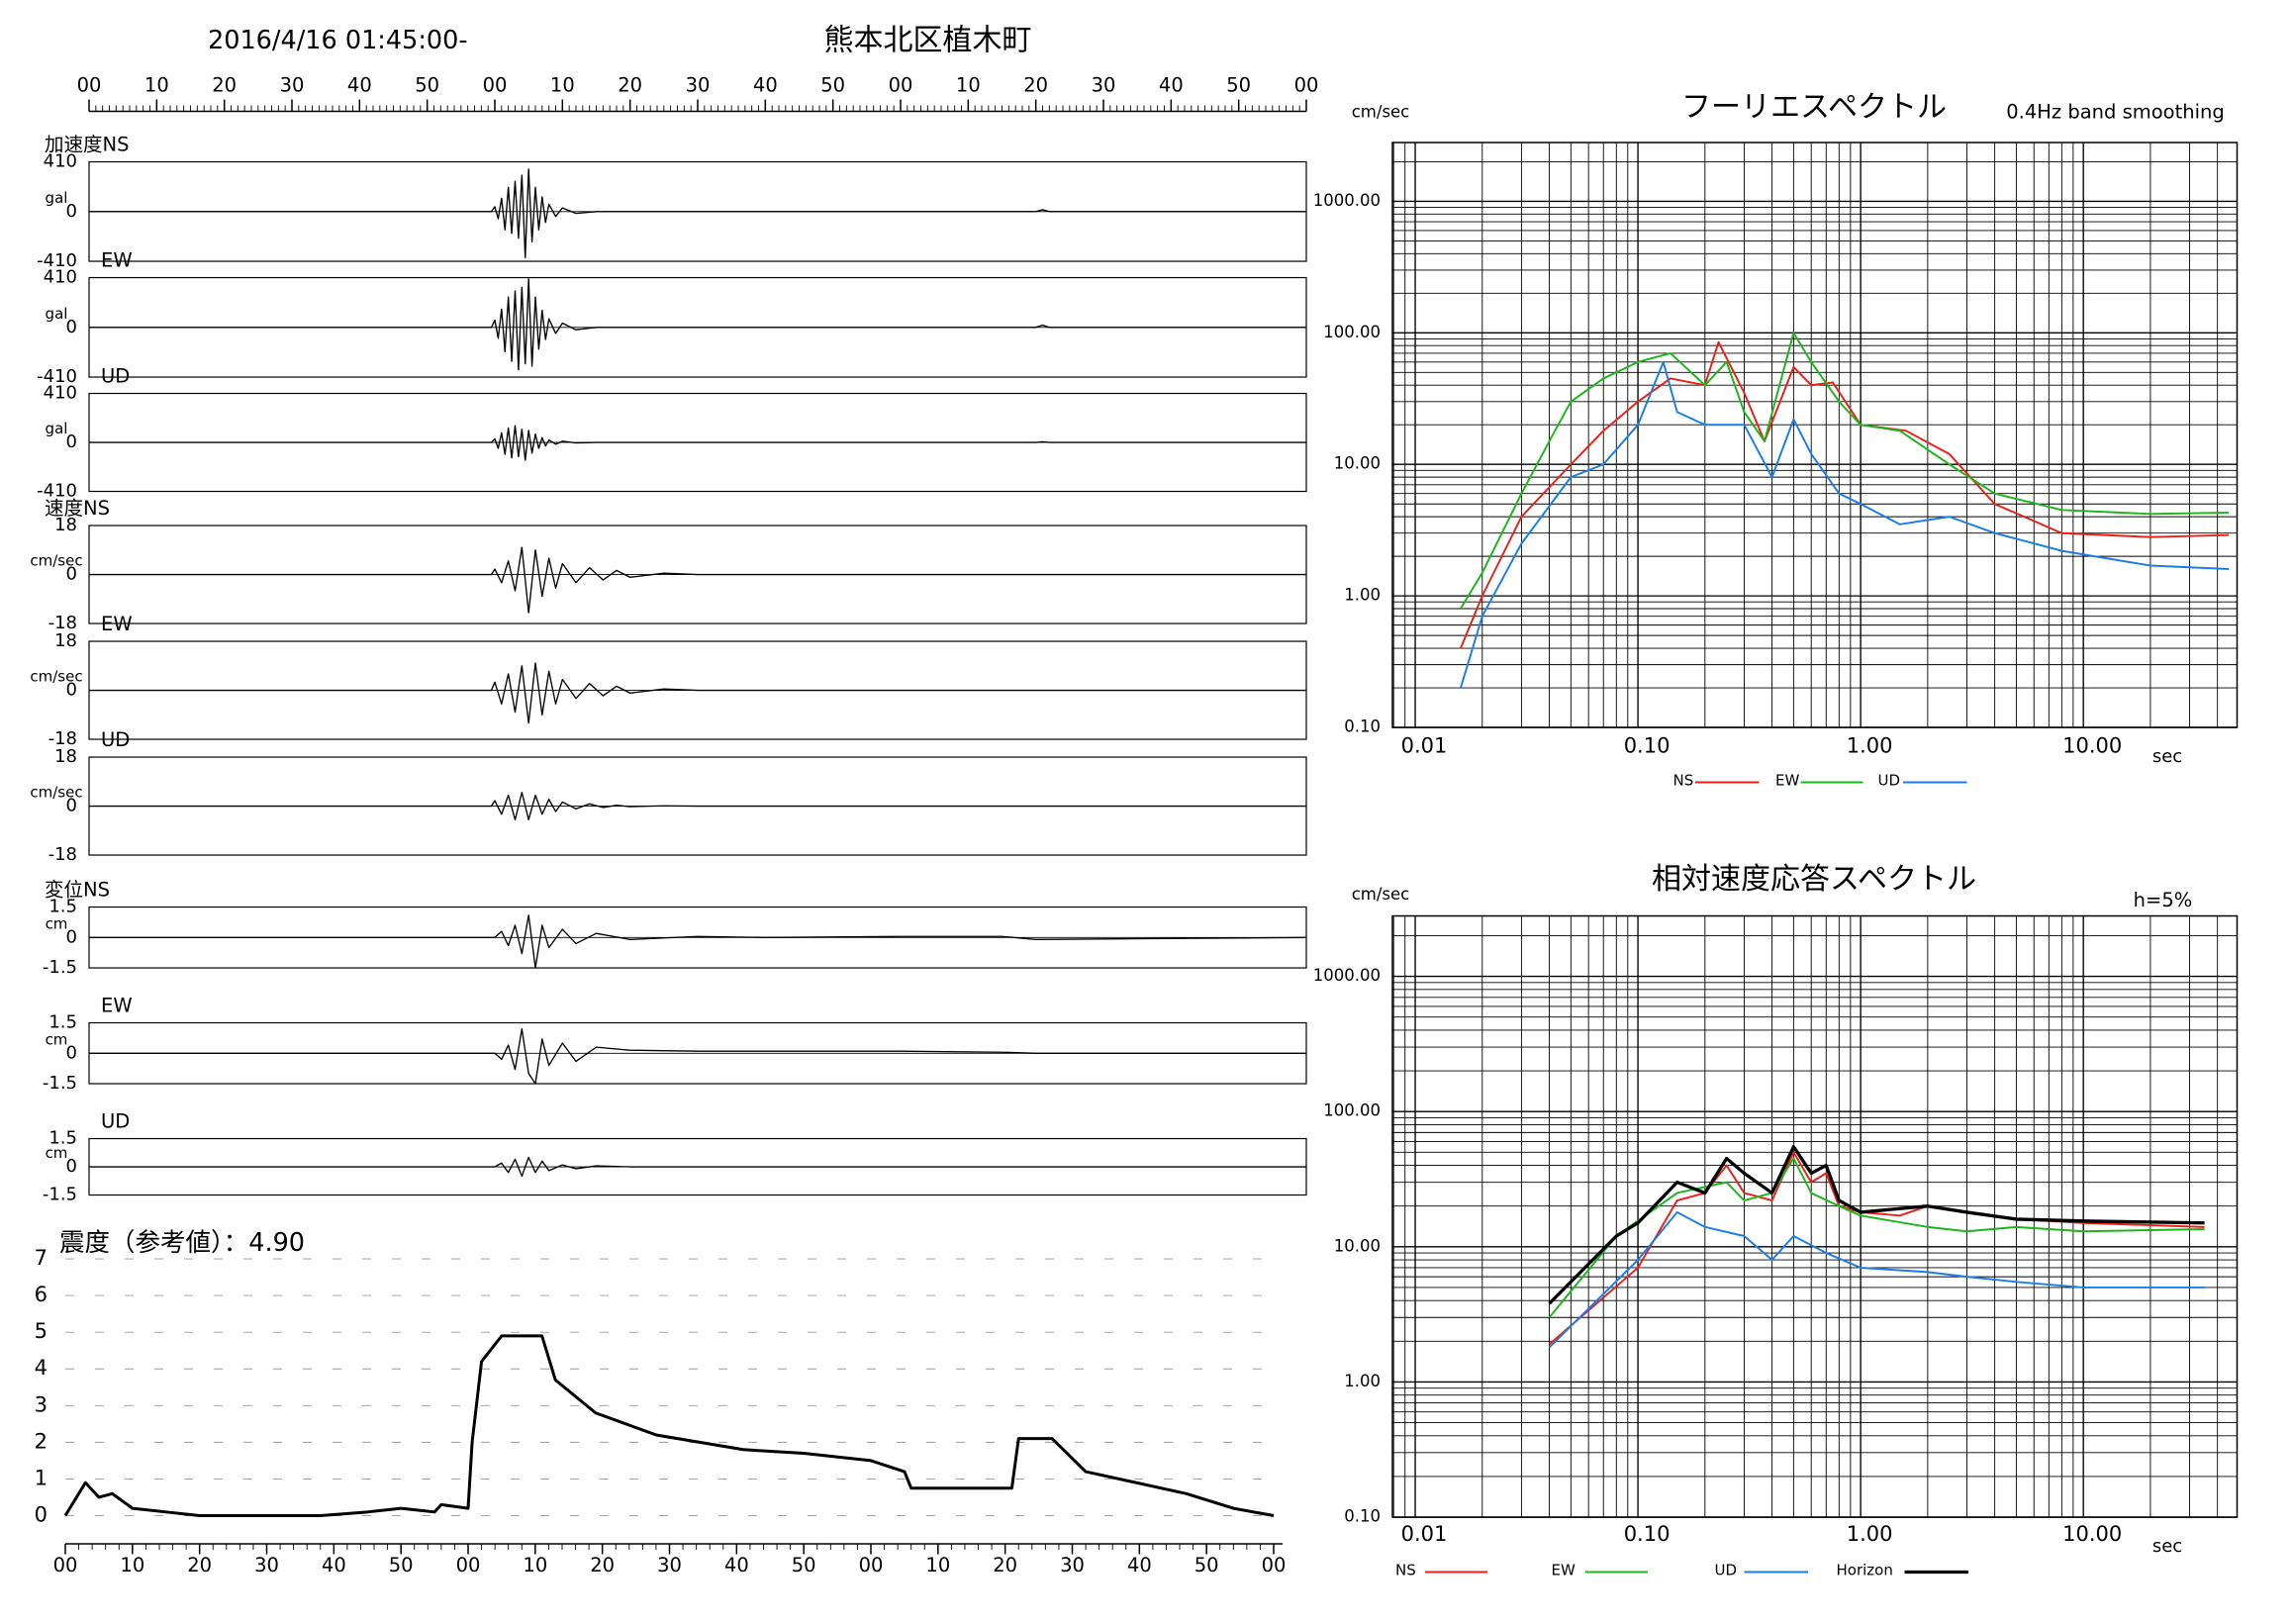 The height and width of the screenshot is (1624, 2292). What do you see at coordinates (2115, 112) in the screenshot?
I see `spectrum-subtitle: 0.4Hz band smoothing` at bounding box center [2115, 112].